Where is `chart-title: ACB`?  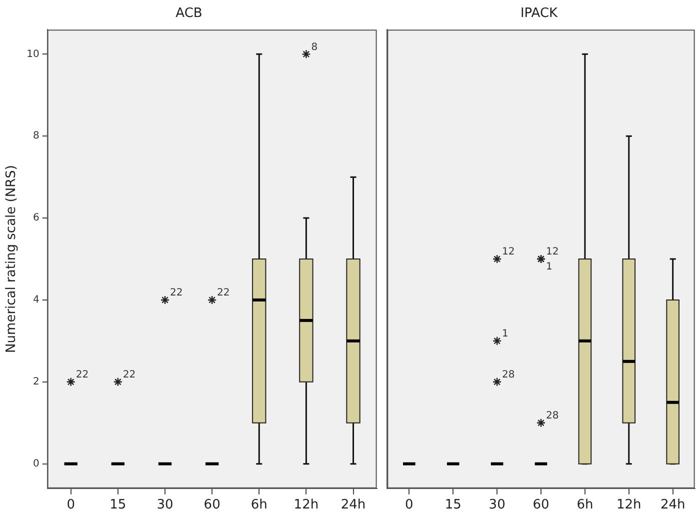
chart-title: ACB is located at coordinates (189, 14).